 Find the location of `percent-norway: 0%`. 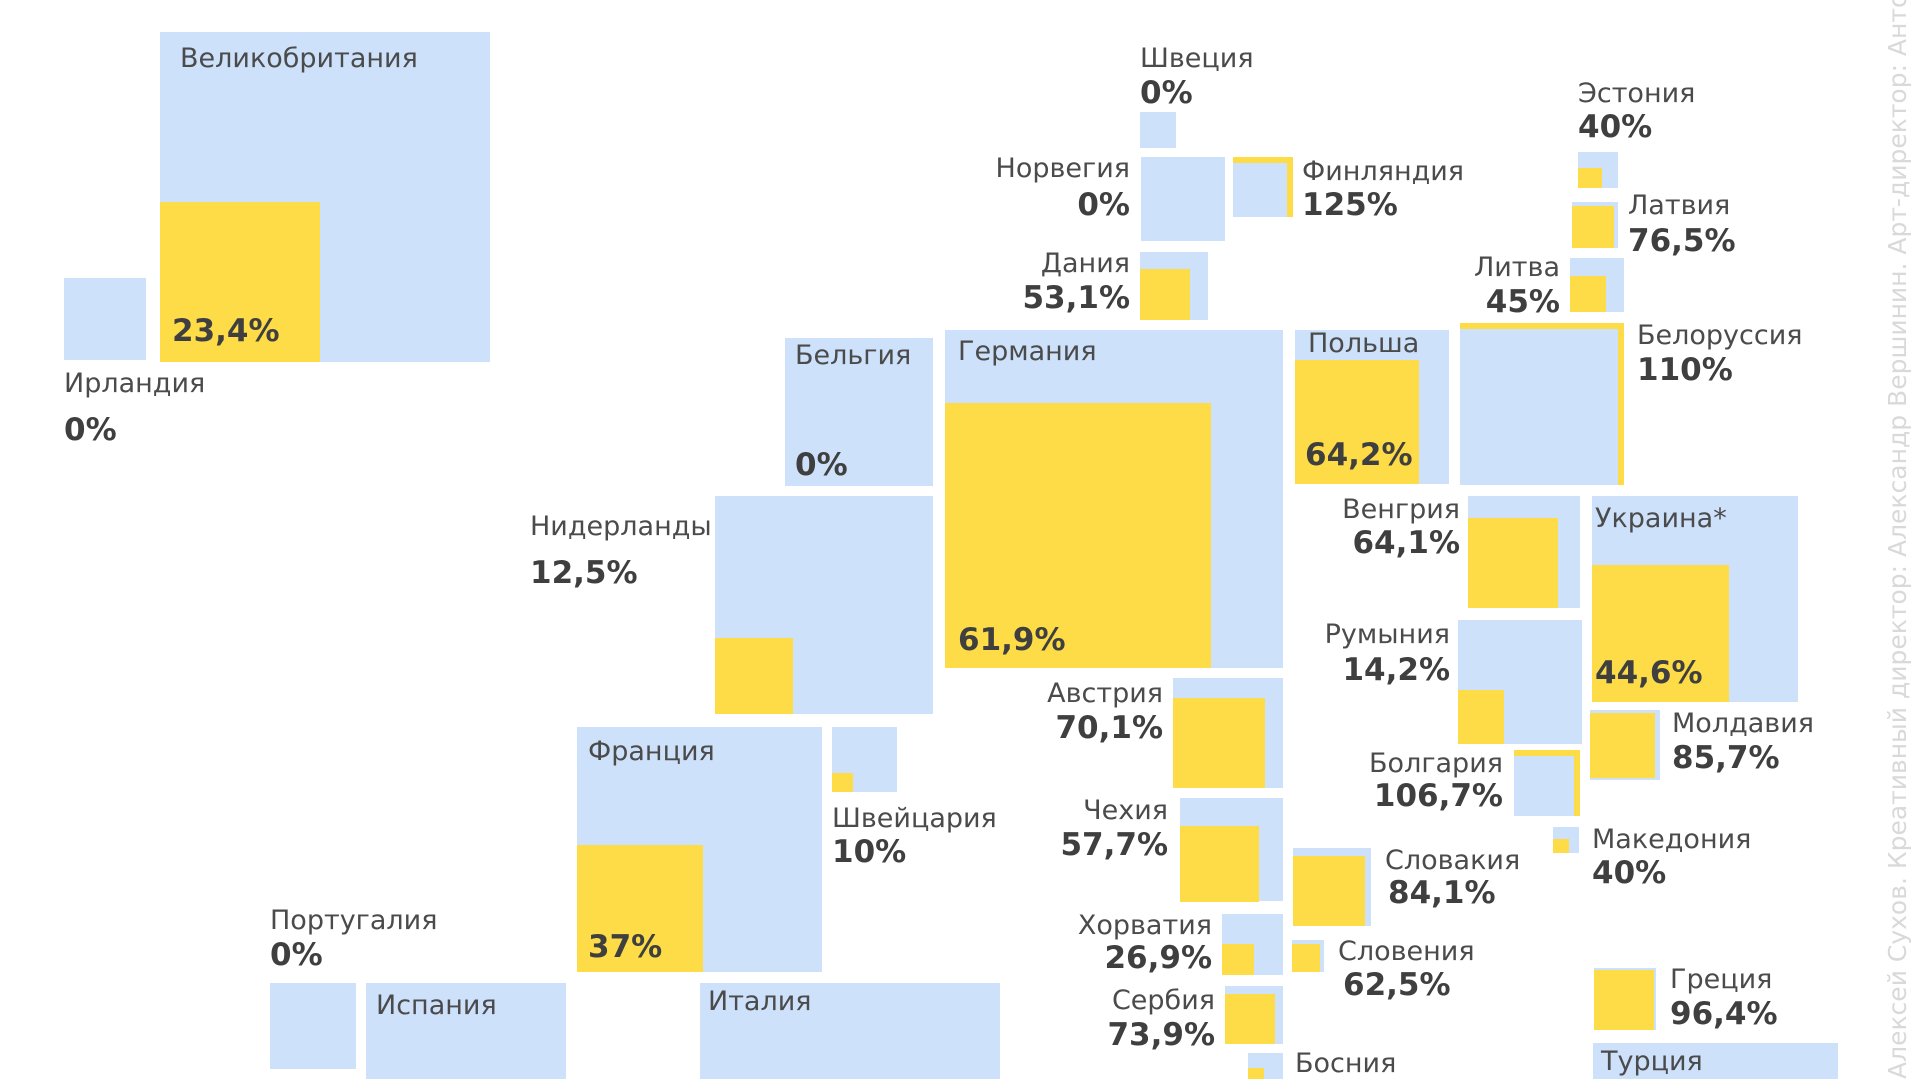

percent-norway: 0% is located at coordinates (1103, 205).